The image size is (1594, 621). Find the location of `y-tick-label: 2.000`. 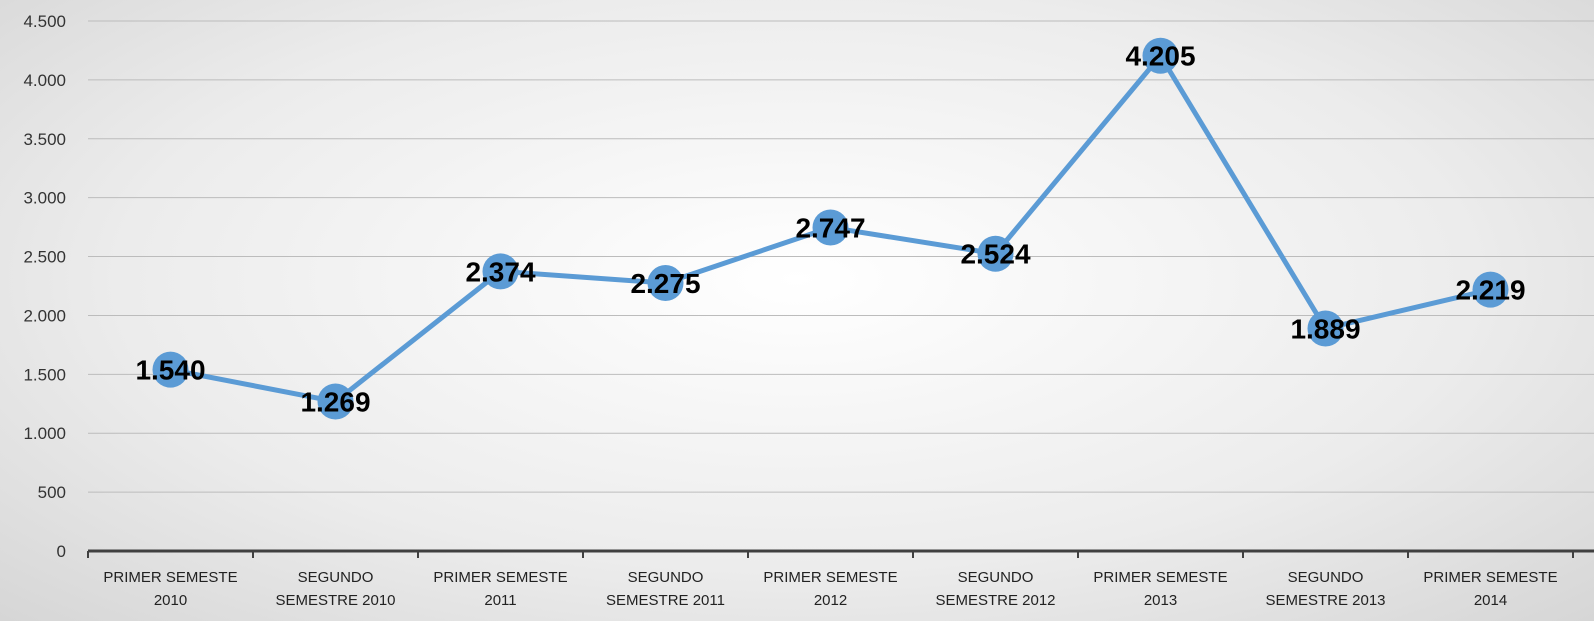

y-tick-label: 2.000 is located at coordinates (44, 315).